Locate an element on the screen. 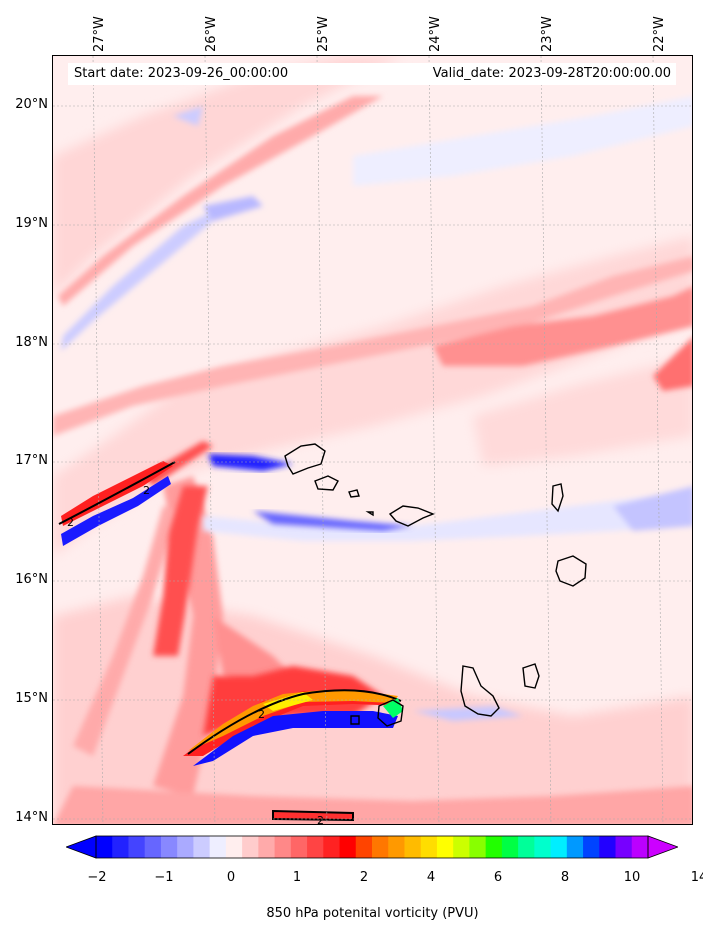 The width and height of the screenshot is (703, 935). cb-tick-2: 2 is located at coordinates (364, 877).